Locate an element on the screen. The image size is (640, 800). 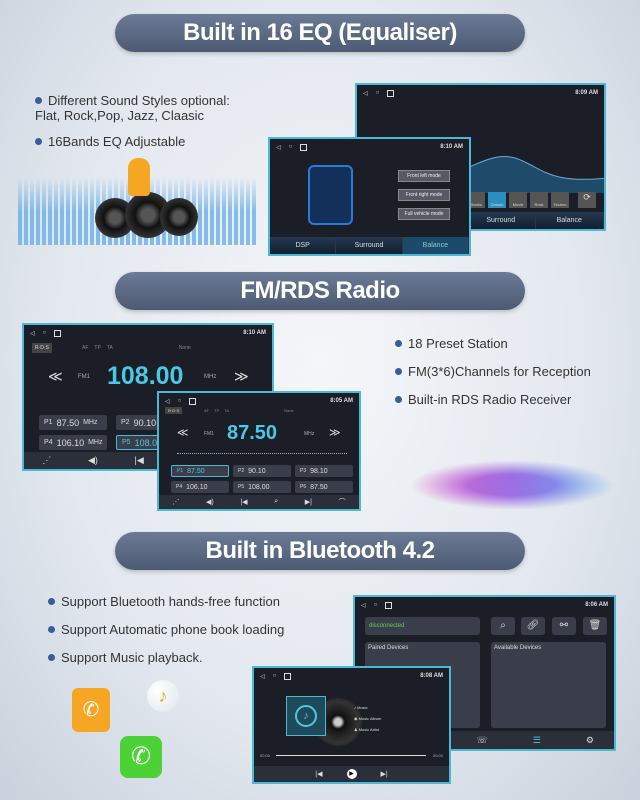
eq-banner: Built in 16 EQ (Equaliser) is located at coordinates (320, 33).